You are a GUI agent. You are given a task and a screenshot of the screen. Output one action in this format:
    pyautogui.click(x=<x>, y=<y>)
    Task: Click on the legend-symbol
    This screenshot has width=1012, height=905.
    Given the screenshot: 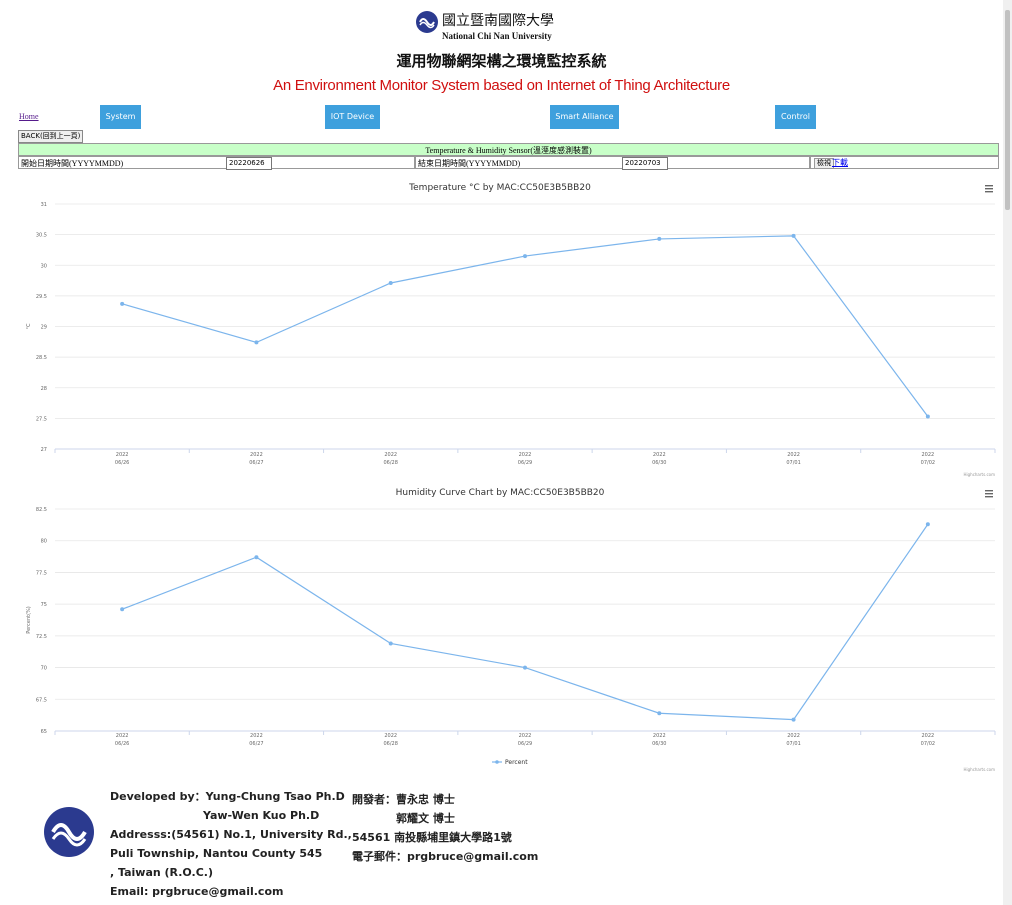 What is the action you would take?
    pyautogui.click(x=497, y=762)
    